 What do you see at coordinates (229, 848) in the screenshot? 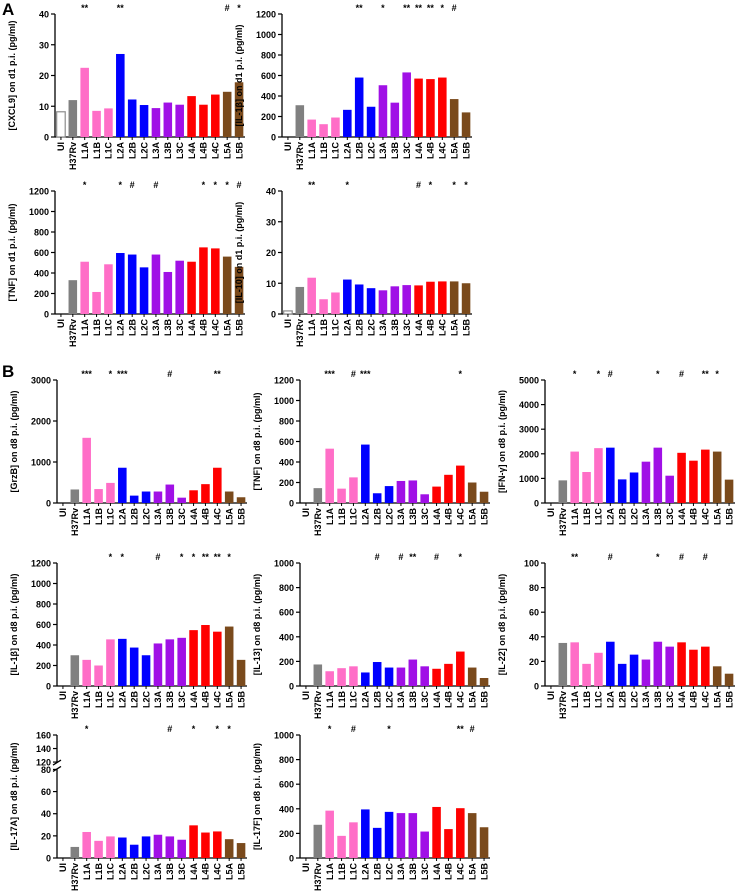
I see `bar-l5a` at bounding box center [229, 848].